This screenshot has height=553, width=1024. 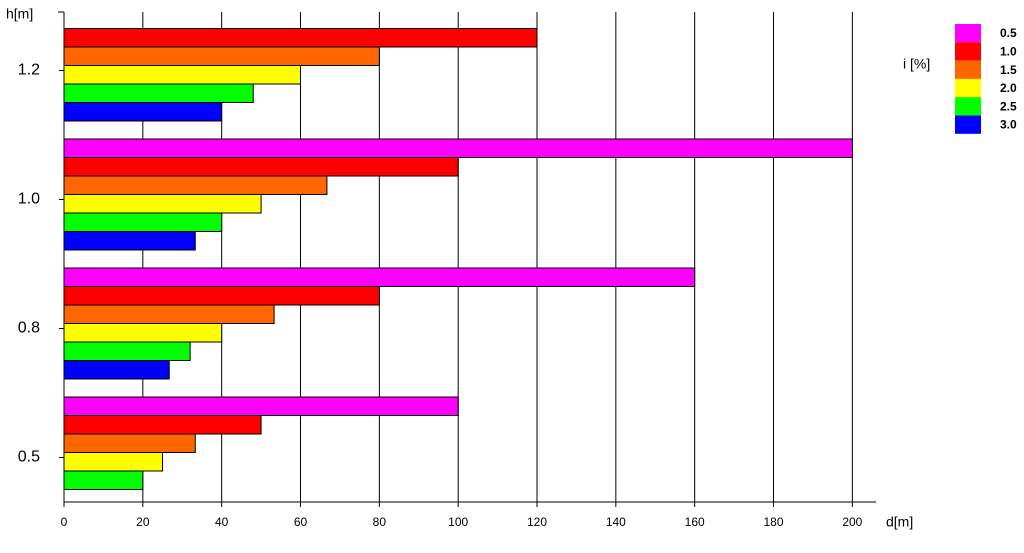 I want to click on legend-label: 2.5, so click(x=1008, y=106).